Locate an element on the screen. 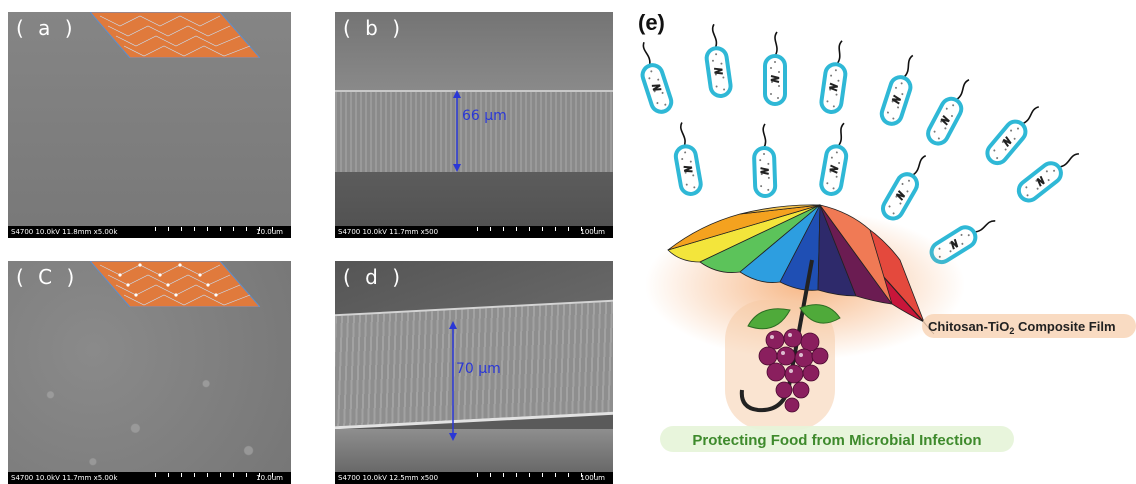  sem-params-c: S4700 10.0kV 11.7mm x5.00k is located at coordinates (64, 478).